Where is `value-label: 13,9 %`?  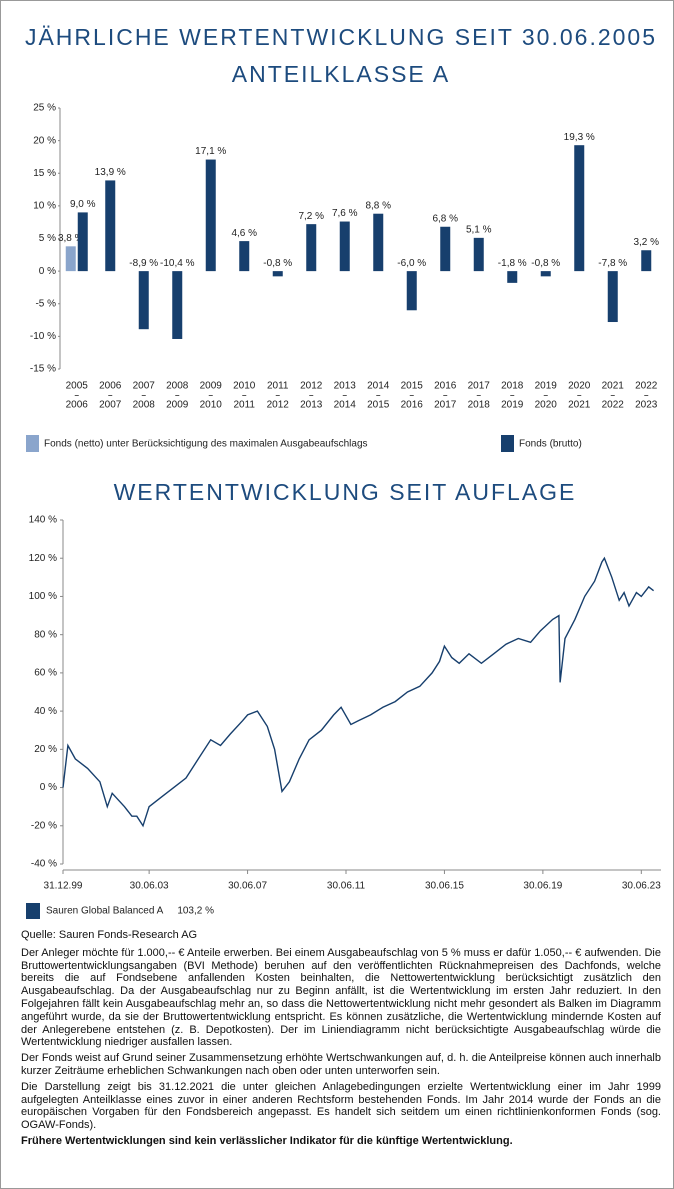
value-label: 13,9 % is located at coordinates (110, 172).